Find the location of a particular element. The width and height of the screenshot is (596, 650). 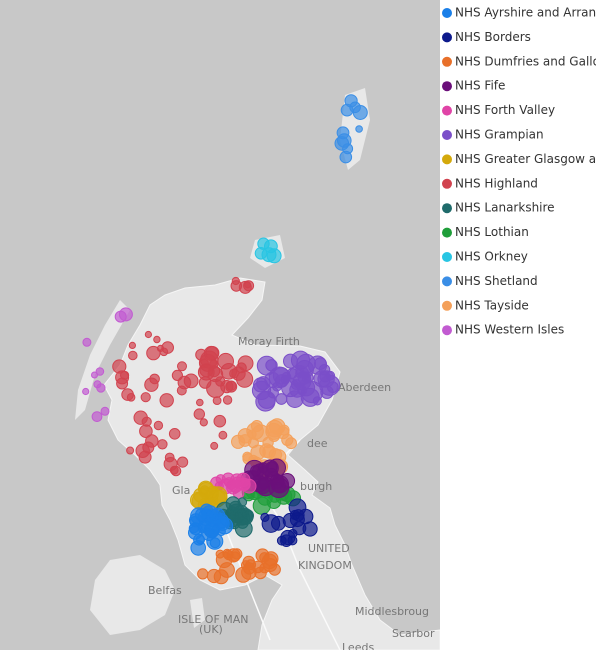

legend-item: NHS Orkney is located at coordinates (485, 257).